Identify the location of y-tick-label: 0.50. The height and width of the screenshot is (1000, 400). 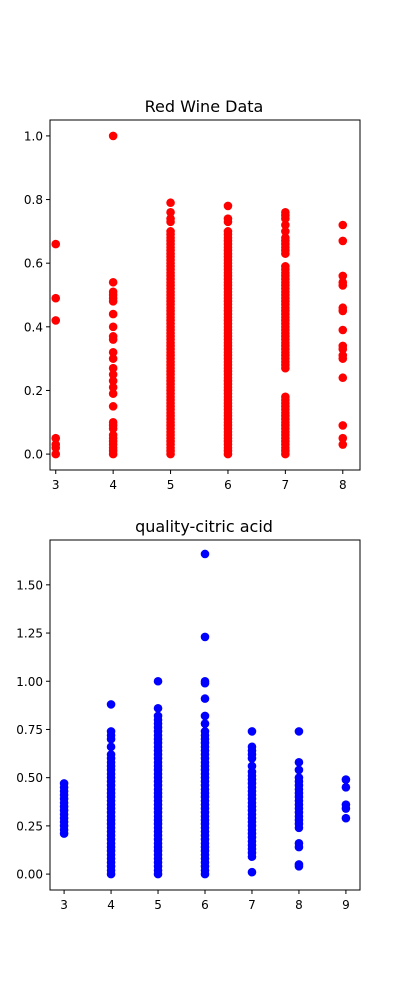
(29, 778).